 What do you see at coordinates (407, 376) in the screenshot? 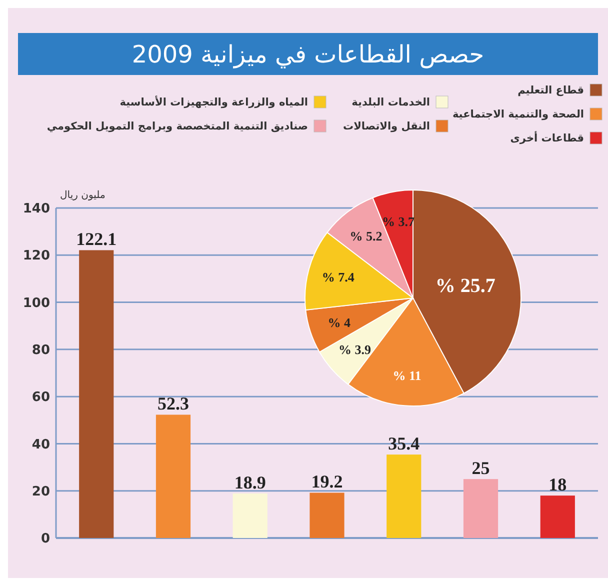
I see `data-label: % 11` at bounding box center [407, 376].